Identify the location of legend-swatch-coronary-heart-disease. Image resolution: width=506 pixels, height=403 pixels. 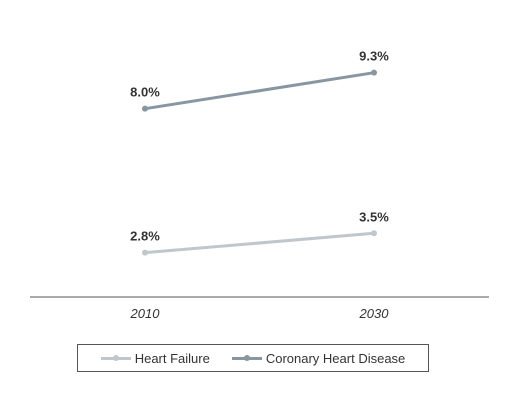
(246, 357).